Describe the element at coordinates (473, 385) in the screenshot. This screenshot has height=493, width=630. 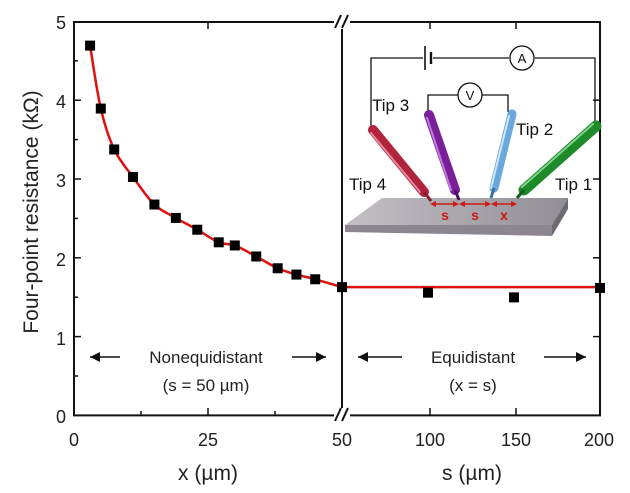
I see `condition-label-equidistant: (x = s)` at that location.